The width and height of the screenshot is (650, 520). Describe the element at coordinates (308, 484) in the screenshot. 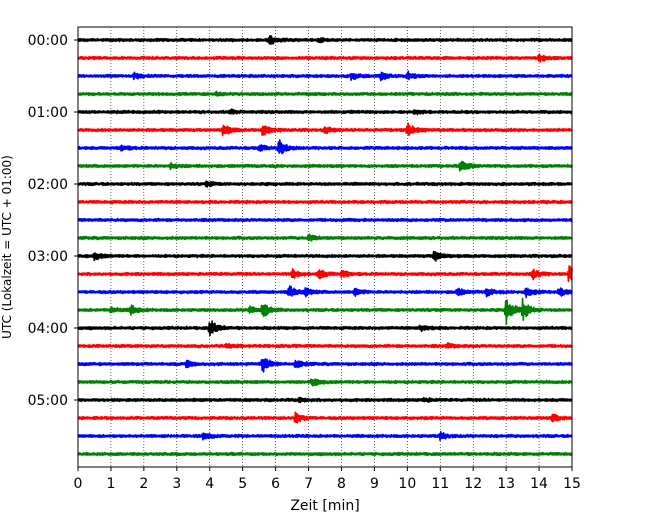

I see `x-tick-label: 7` at that location.